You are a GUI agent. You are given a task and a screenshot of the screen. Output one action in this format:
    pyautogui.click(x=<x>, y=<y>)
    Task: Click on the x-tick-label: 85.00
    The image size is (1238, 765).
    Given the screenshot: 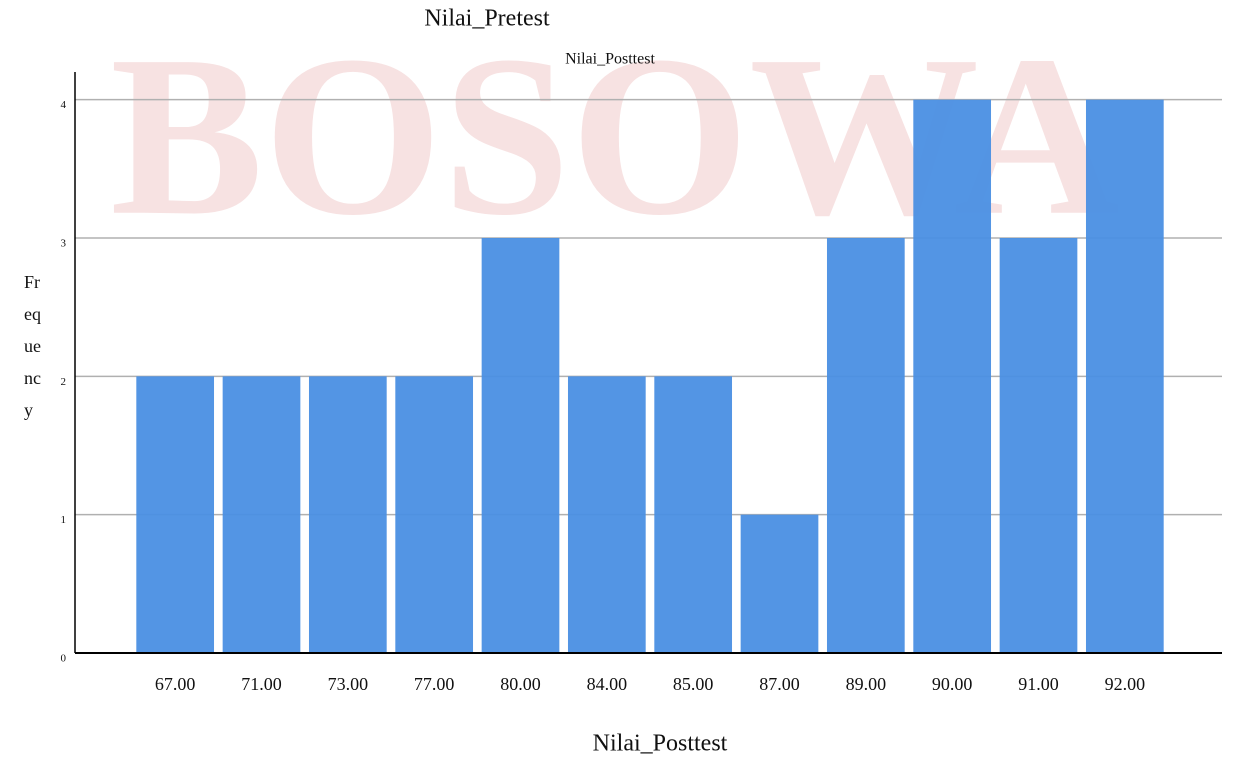 What is the action you would take?
    pyautogui.click(x=693, y=684)
    